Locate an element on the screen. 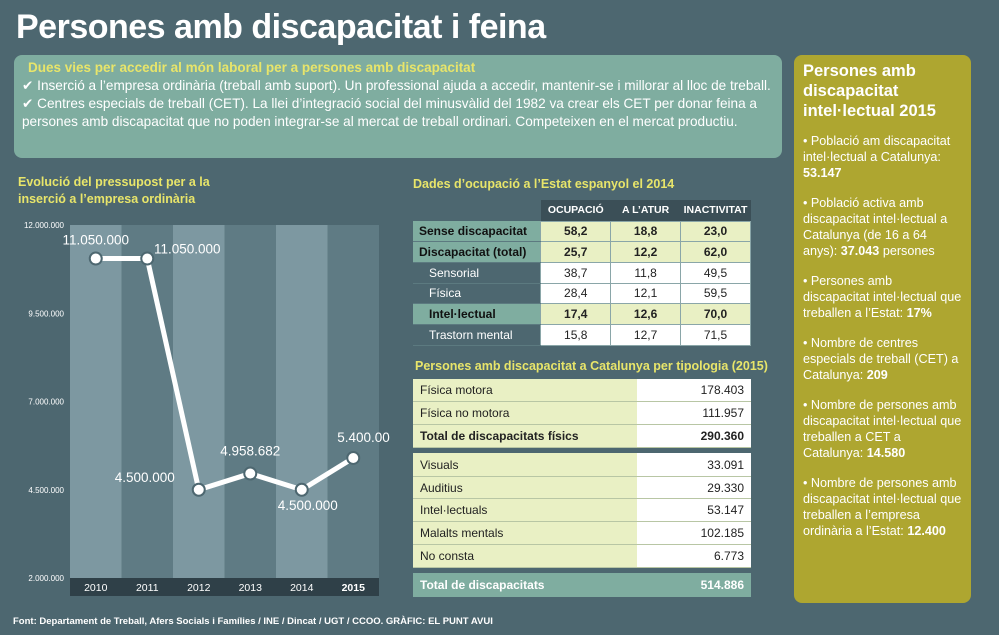  row-label: Trastorn mental is located at coordinates (477, 335).